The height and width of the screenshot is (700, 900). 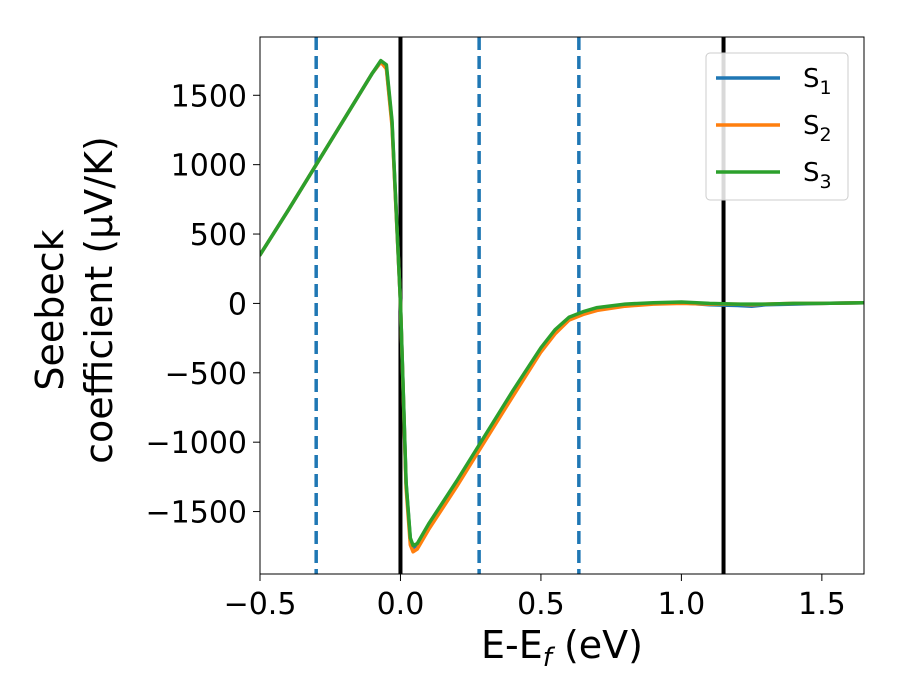 What do you see at coordinates (209, 166) in the screenshot?
I see `y-tick-label: 1000` at bounding box center [209, 166].